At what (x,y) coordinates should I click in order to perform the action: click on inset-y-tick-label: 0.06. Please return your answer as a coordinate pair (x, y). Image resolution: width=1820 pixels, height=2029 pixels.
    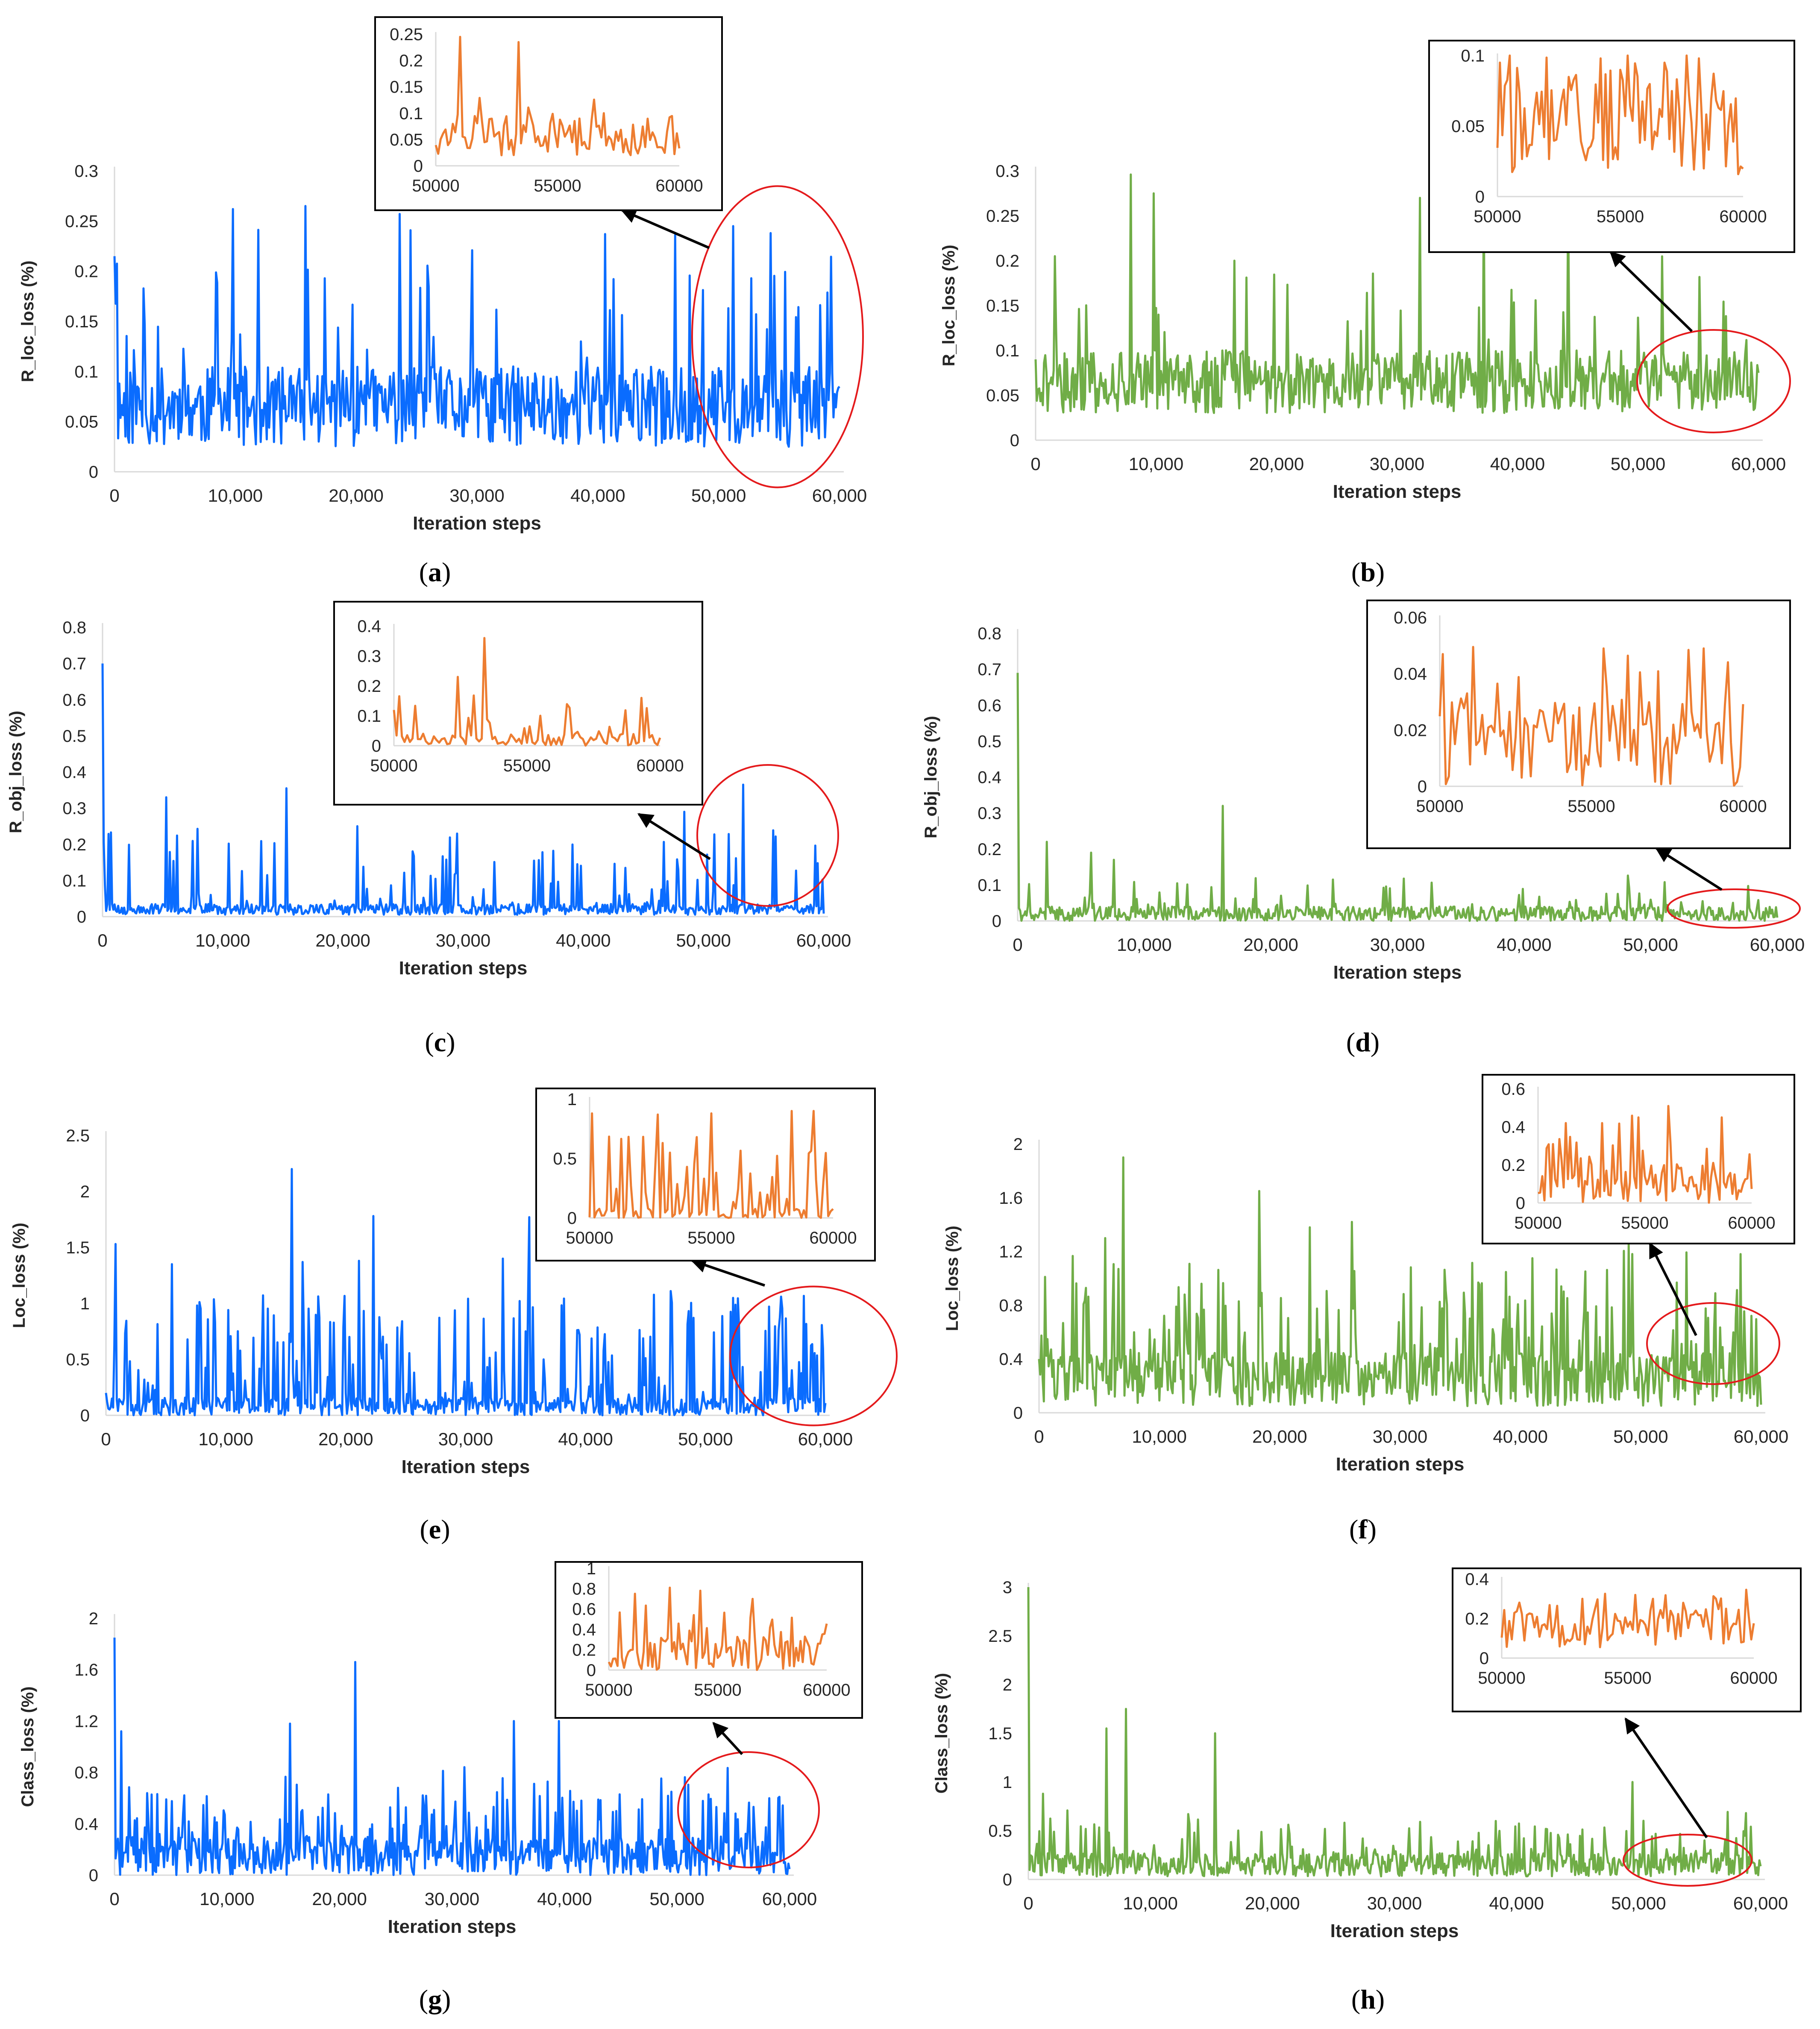
    Looking at the image, I should click on (1410, 618).